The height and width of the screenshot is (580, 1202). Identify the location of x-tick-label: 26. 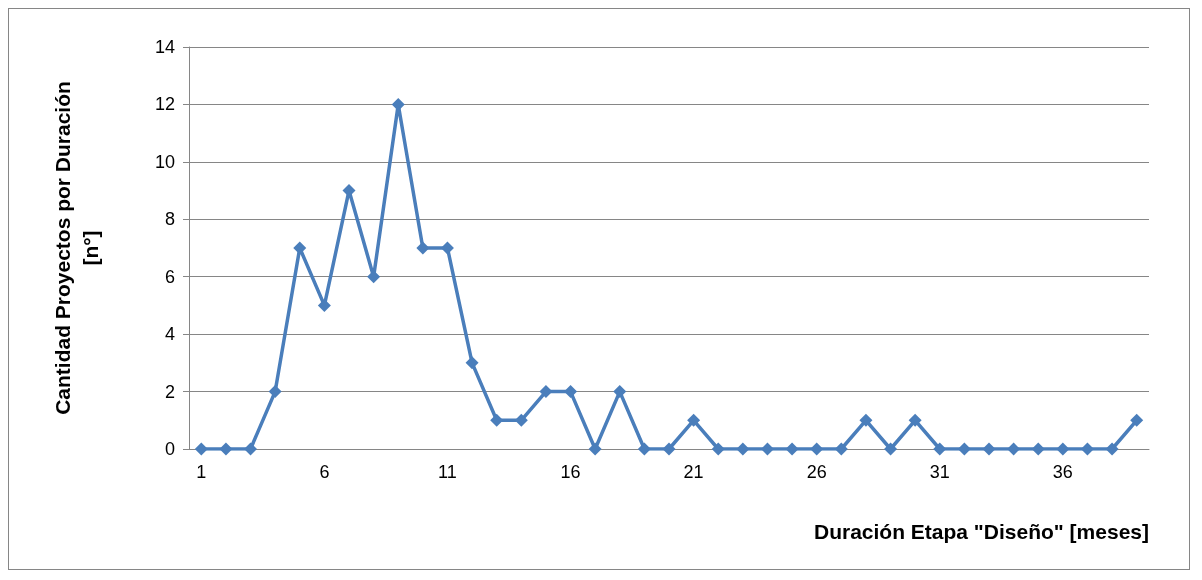
(816, 472).